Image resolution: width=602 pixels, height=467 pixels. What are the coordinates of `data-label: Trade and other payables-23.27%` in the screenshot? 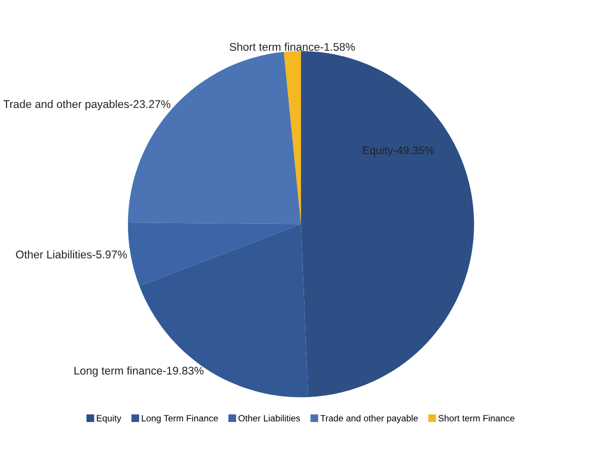 It's located at (86, 105).